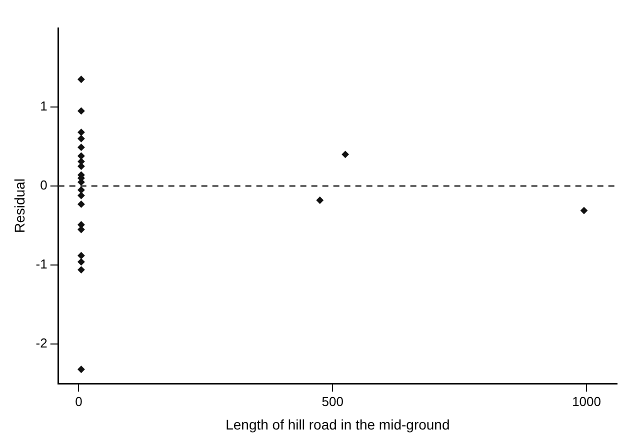 The width and height of the screenshot is (635, 446). I want to click on x-tick-label: 0, so click(78, 401).